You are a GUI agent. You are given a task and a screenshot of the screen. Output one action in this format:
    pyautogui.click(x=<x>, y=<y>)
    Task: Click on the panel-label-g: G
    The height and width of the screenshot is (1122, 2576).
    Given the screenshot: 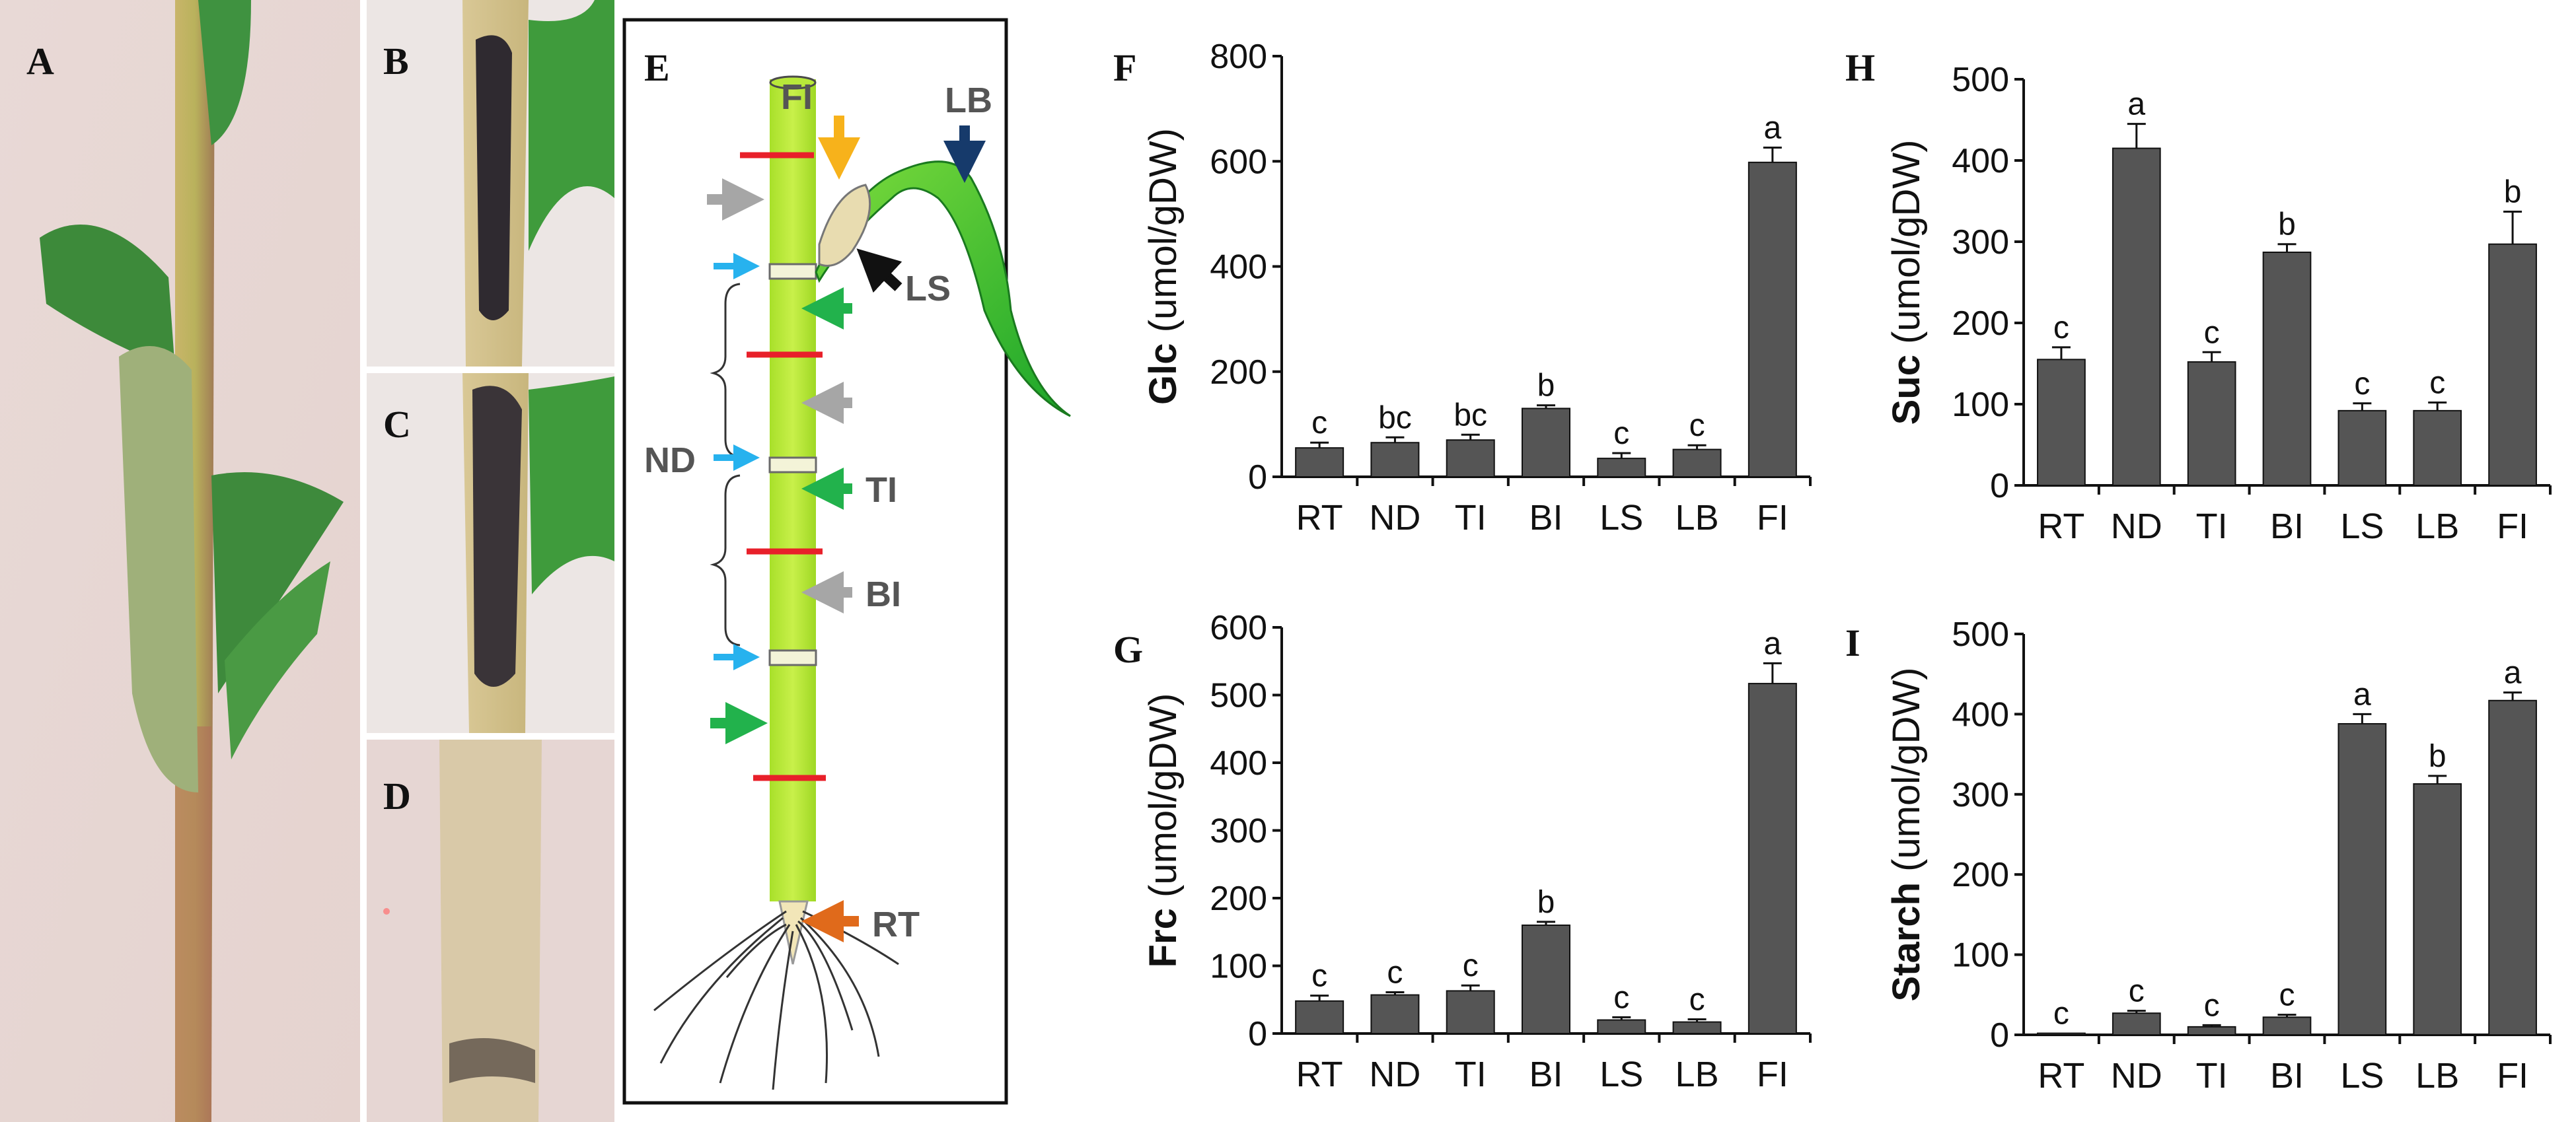 What is the action you would take?
    pyautogui.click(x=1128, y=649)
    